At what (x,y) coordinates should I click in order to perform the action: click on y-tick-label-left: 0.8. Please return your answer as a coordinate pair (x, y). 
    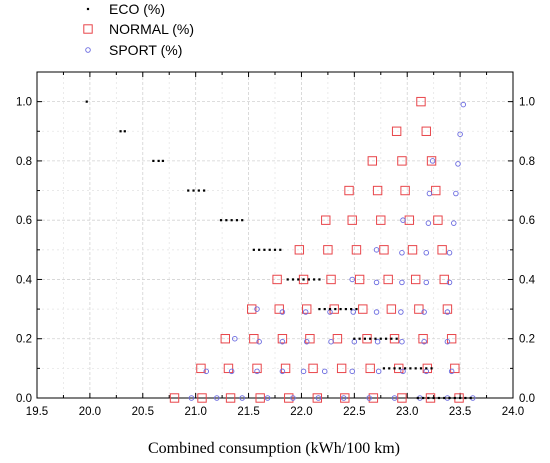
    Looking at the image, I should click on (24, 162).